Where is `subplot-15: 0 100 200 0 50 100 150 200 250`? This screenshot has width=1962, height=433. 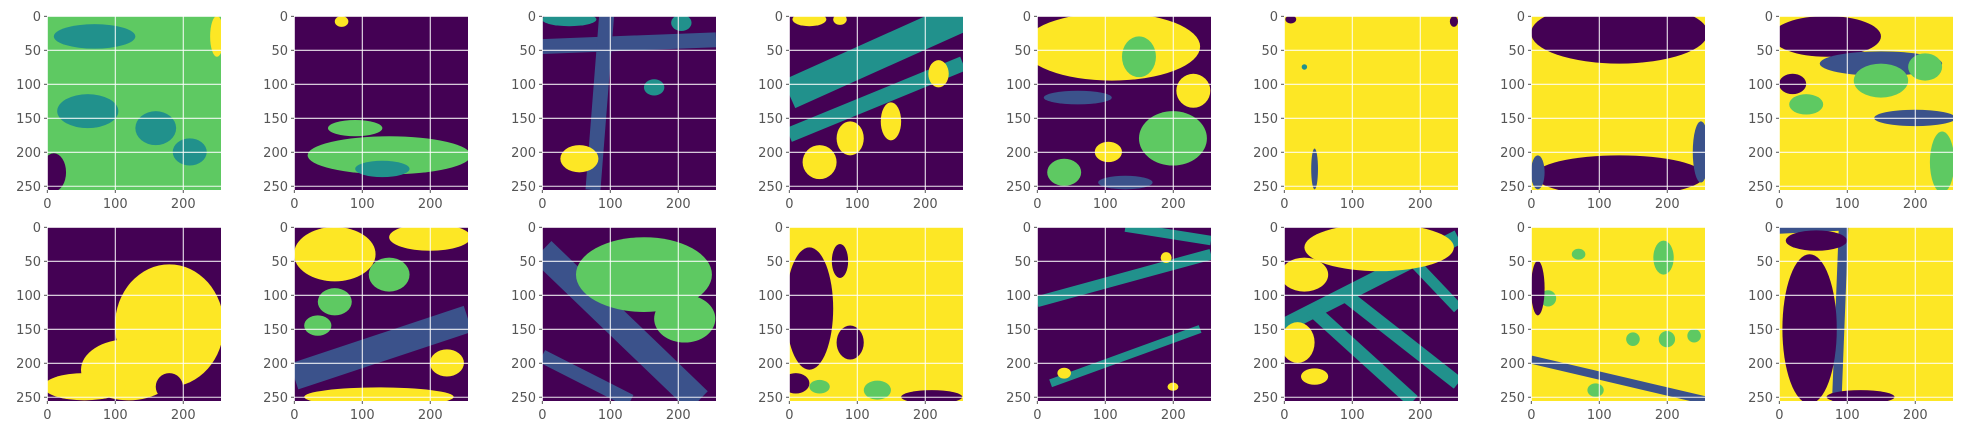 subplot-15: 0 100 200 0 50 100 150 200 250 is located at coordinates (1602, 322).